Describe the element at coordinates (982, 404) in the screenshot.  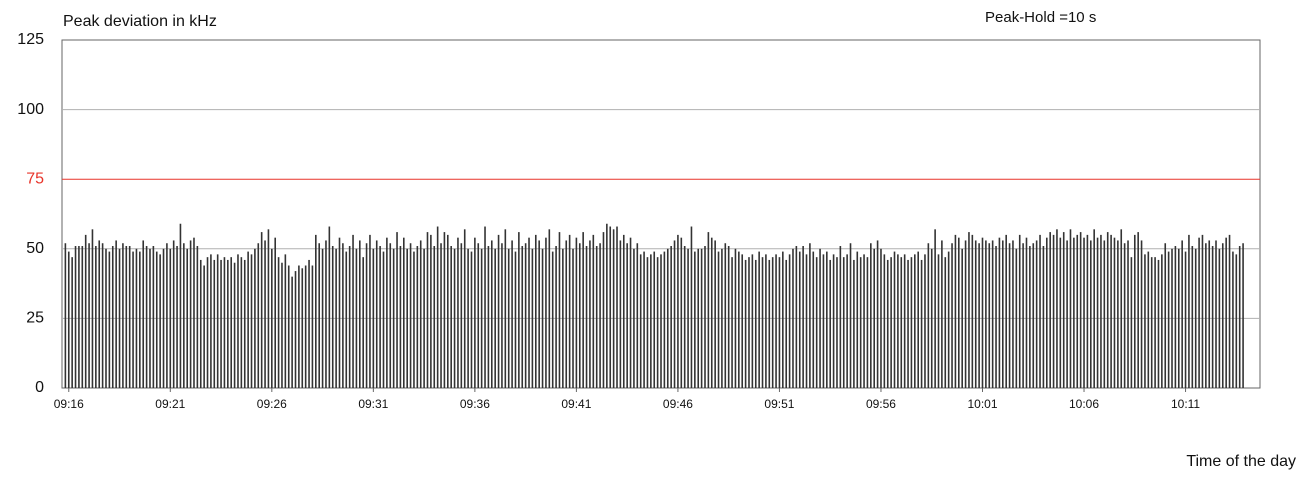
I see `x-tick-label: 10:01` at that location.